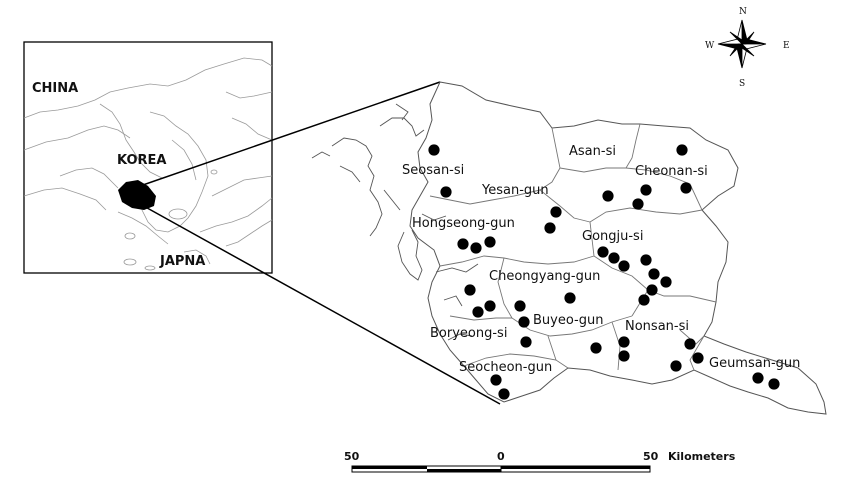 The height and width of the screenshot is (482, 850). I want to click on label-geumsan-gun: Geumsan-gun, so click(754, 363).